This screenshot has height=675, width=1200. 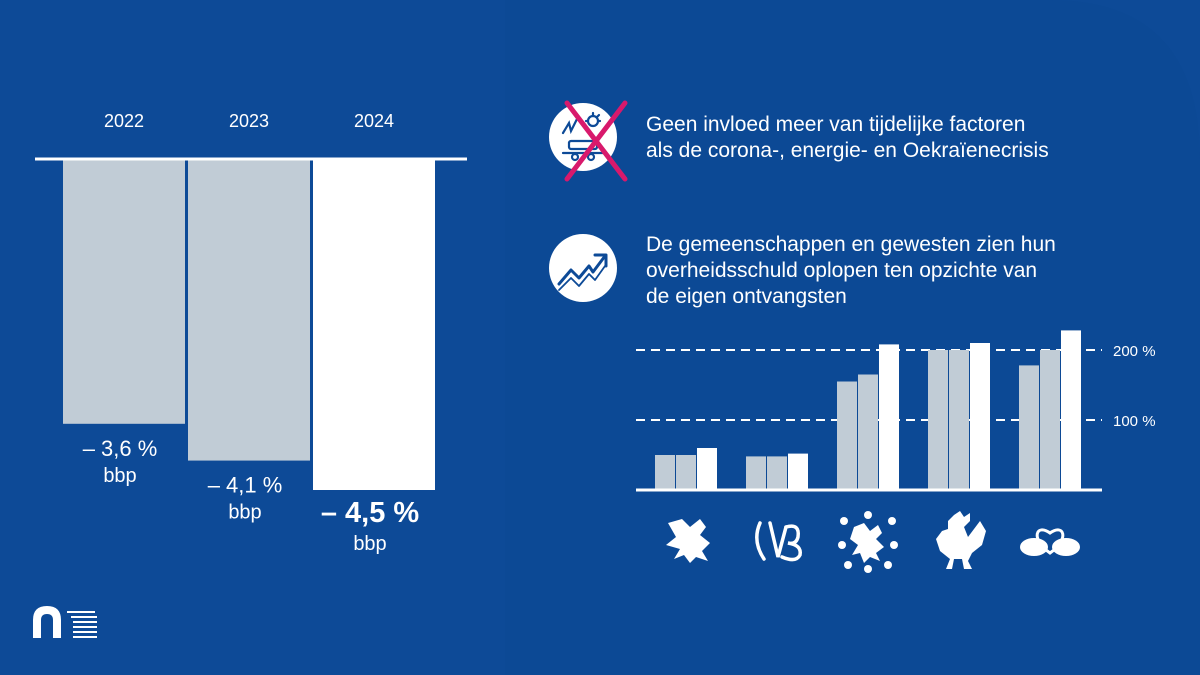 What do you see at coordinates (778, 541) in the screenshot?
I see `flemish-community-logo-icon` at bounding box center [778, 541].